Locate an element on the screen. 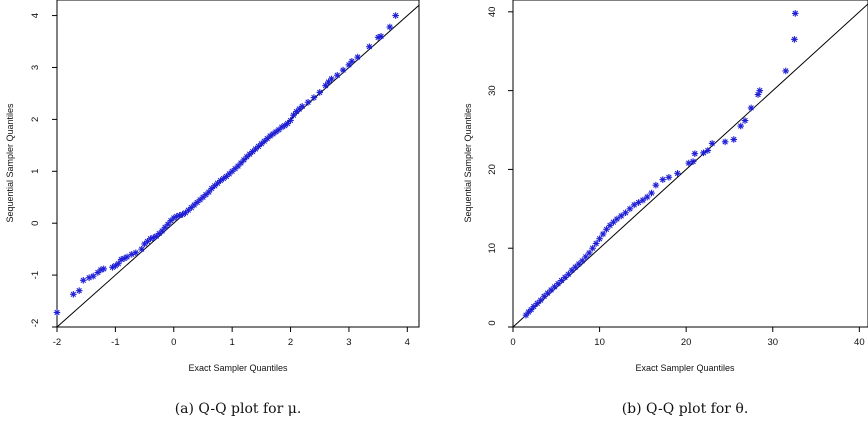 This screenshot has width=868, height=428. x-tick-label: 1 is located at coordinates (232, 342).